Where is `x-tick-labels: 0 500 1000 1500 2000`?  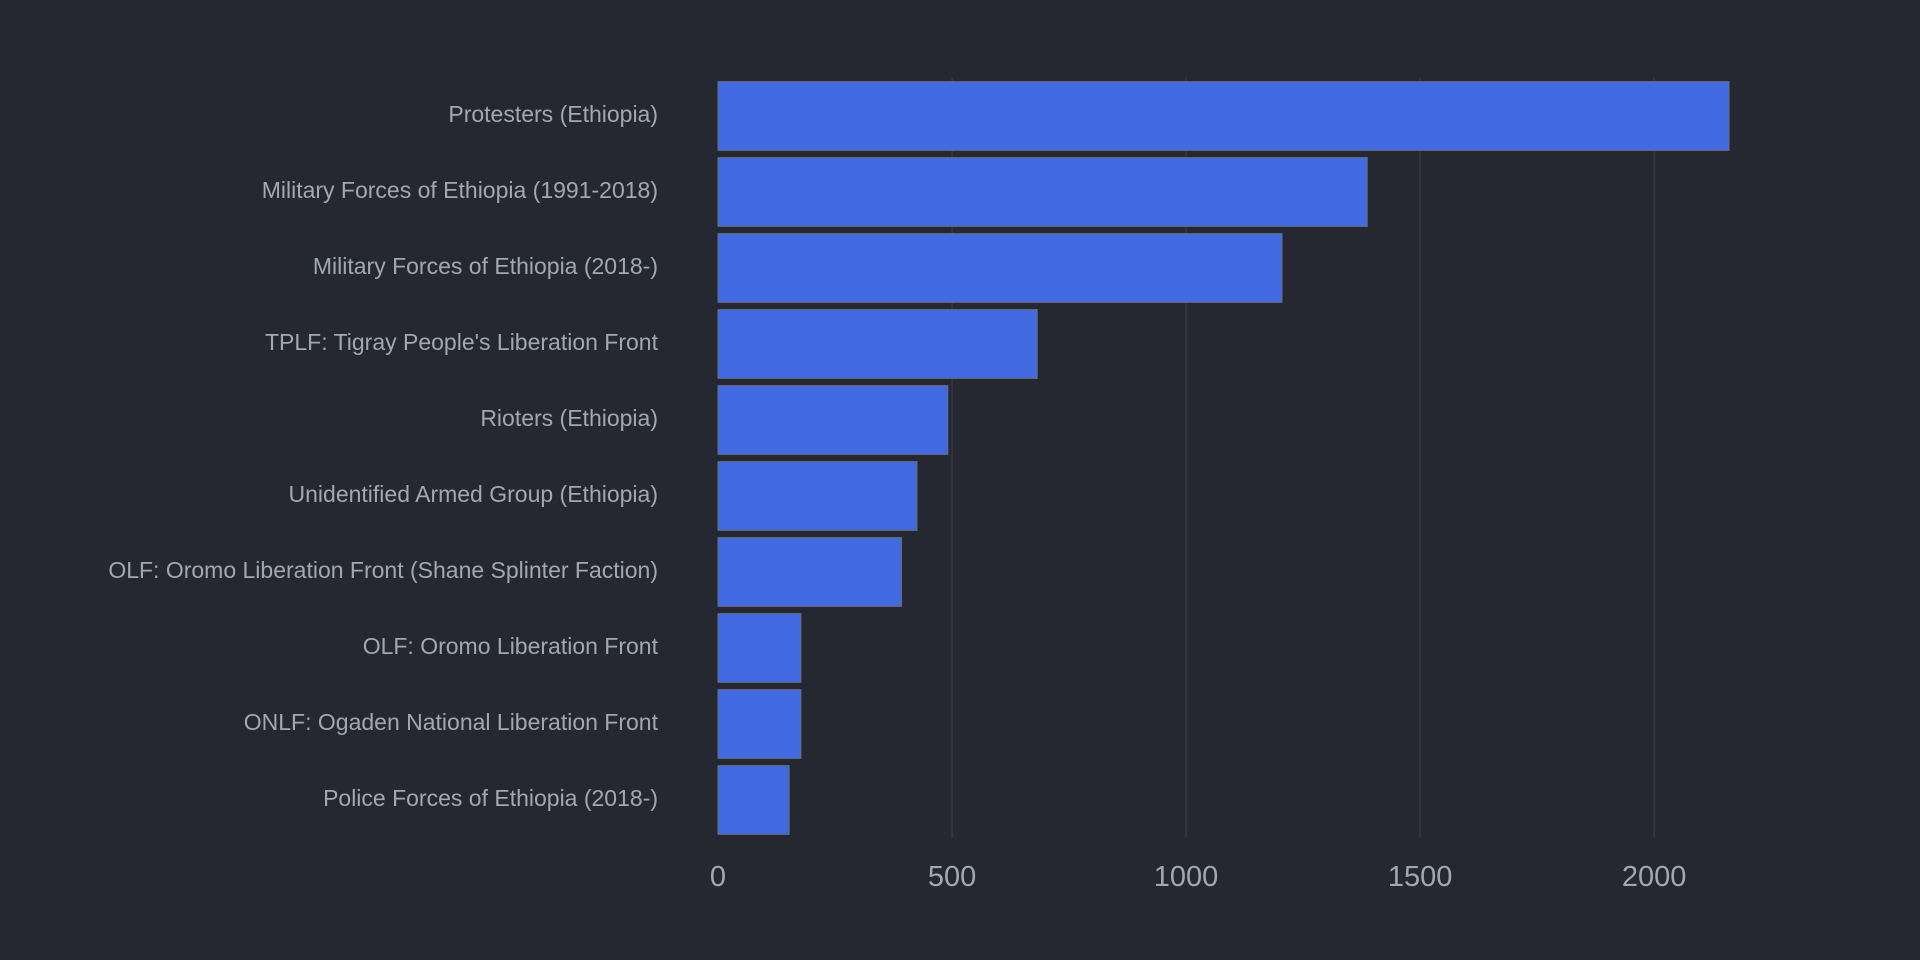
x-tick-labels: 0 500 1000 1500 2000 is located at coordinates (1198, 877).